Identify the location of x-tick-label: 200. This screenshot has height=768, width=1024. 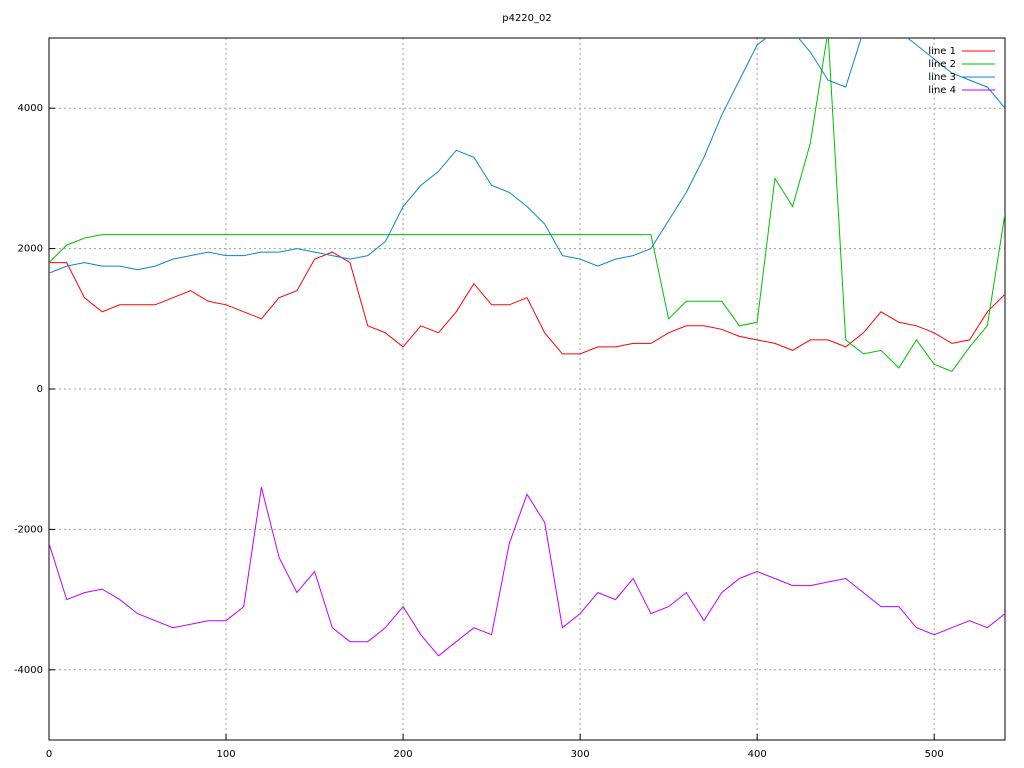
(403, 754).